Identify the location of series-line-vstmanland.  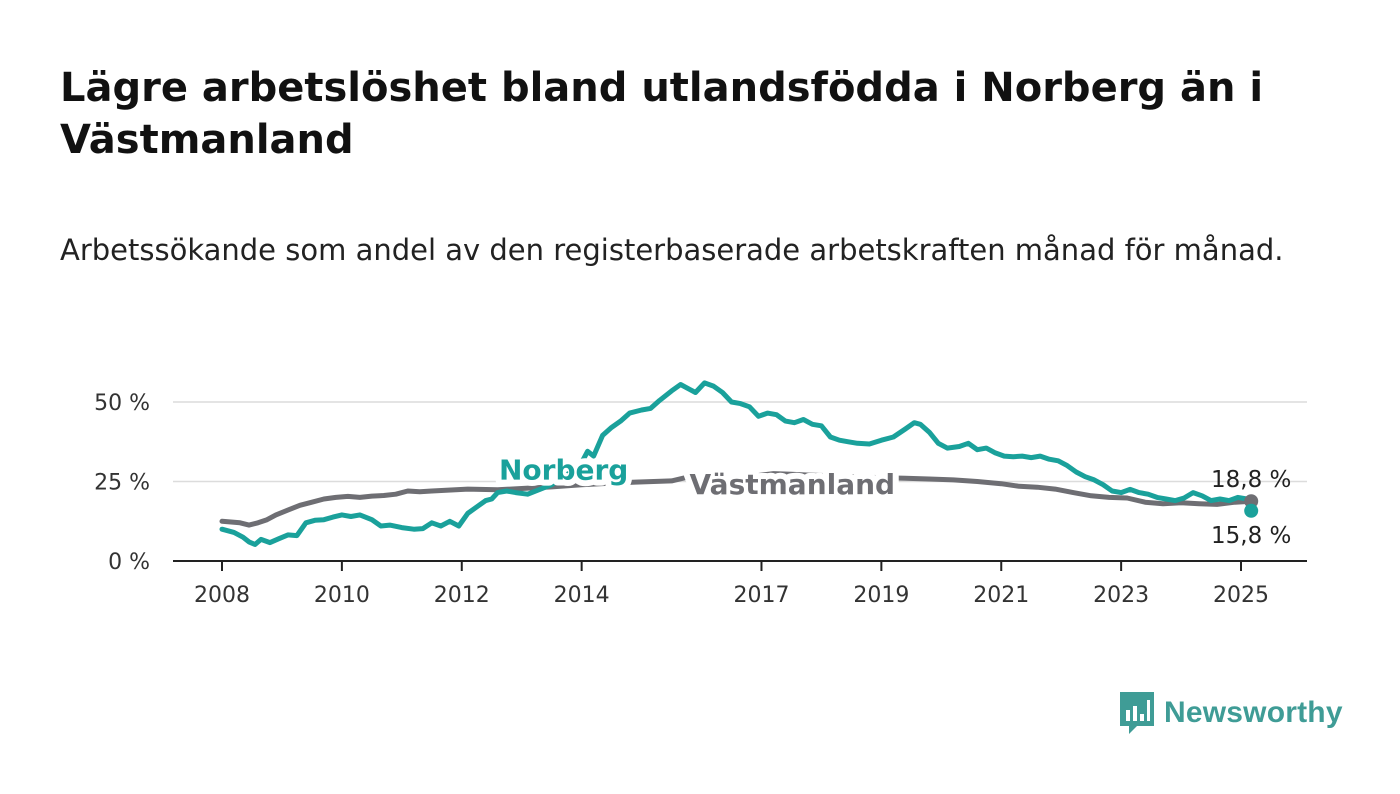
(736, 499).